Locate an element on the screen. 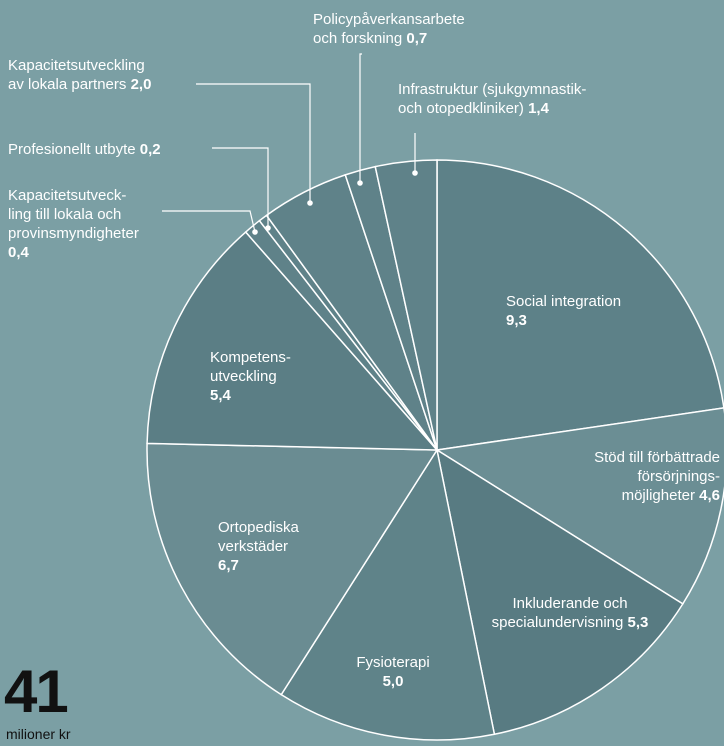  slice-label: Inkluderande och specialundervisning 5,3 is located at coordinates (570, 613).